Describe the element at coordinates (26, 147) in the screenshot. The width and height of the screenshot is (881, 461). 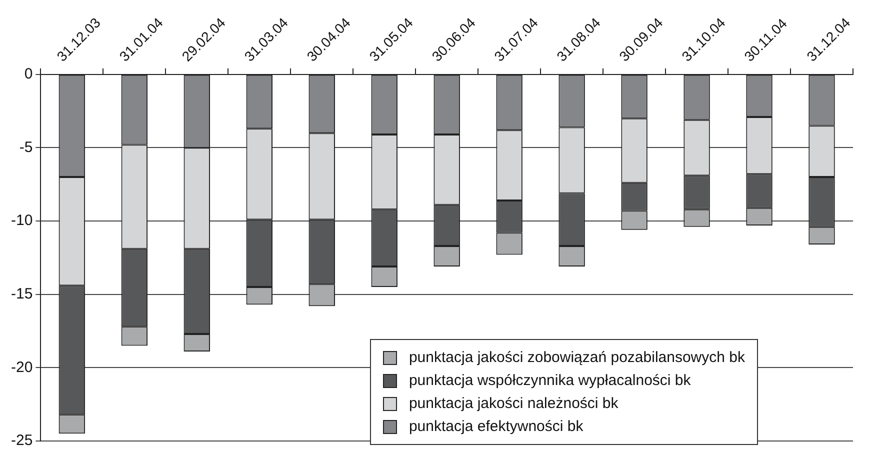
I see `y-tick-label: -5` at that location.